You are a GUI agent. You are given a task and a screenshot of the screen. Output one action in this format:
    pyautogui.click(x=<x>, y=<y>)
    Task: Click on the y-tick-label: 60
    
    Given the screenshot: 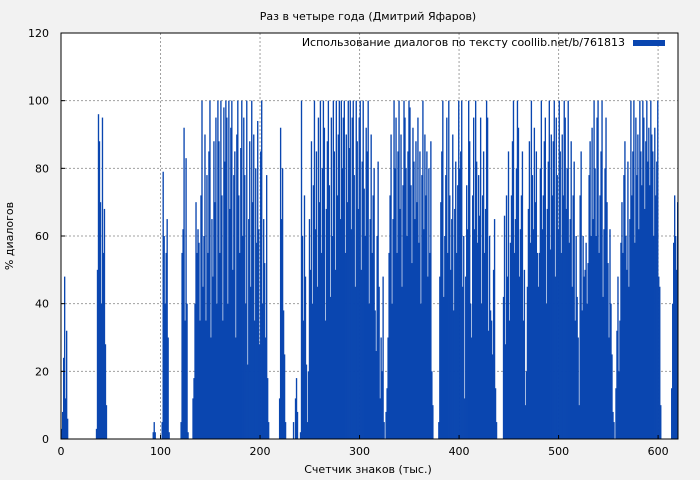 What is the action you would take?
    pyautogui.click(x=42, y=236)
    